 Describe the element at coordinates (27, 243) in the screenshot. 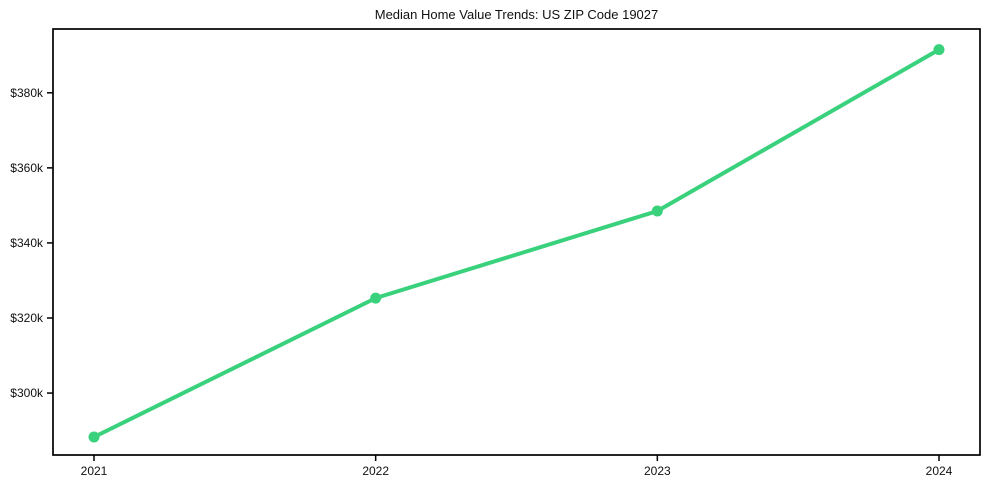

I see `y-tick-label: $340k` at that location.